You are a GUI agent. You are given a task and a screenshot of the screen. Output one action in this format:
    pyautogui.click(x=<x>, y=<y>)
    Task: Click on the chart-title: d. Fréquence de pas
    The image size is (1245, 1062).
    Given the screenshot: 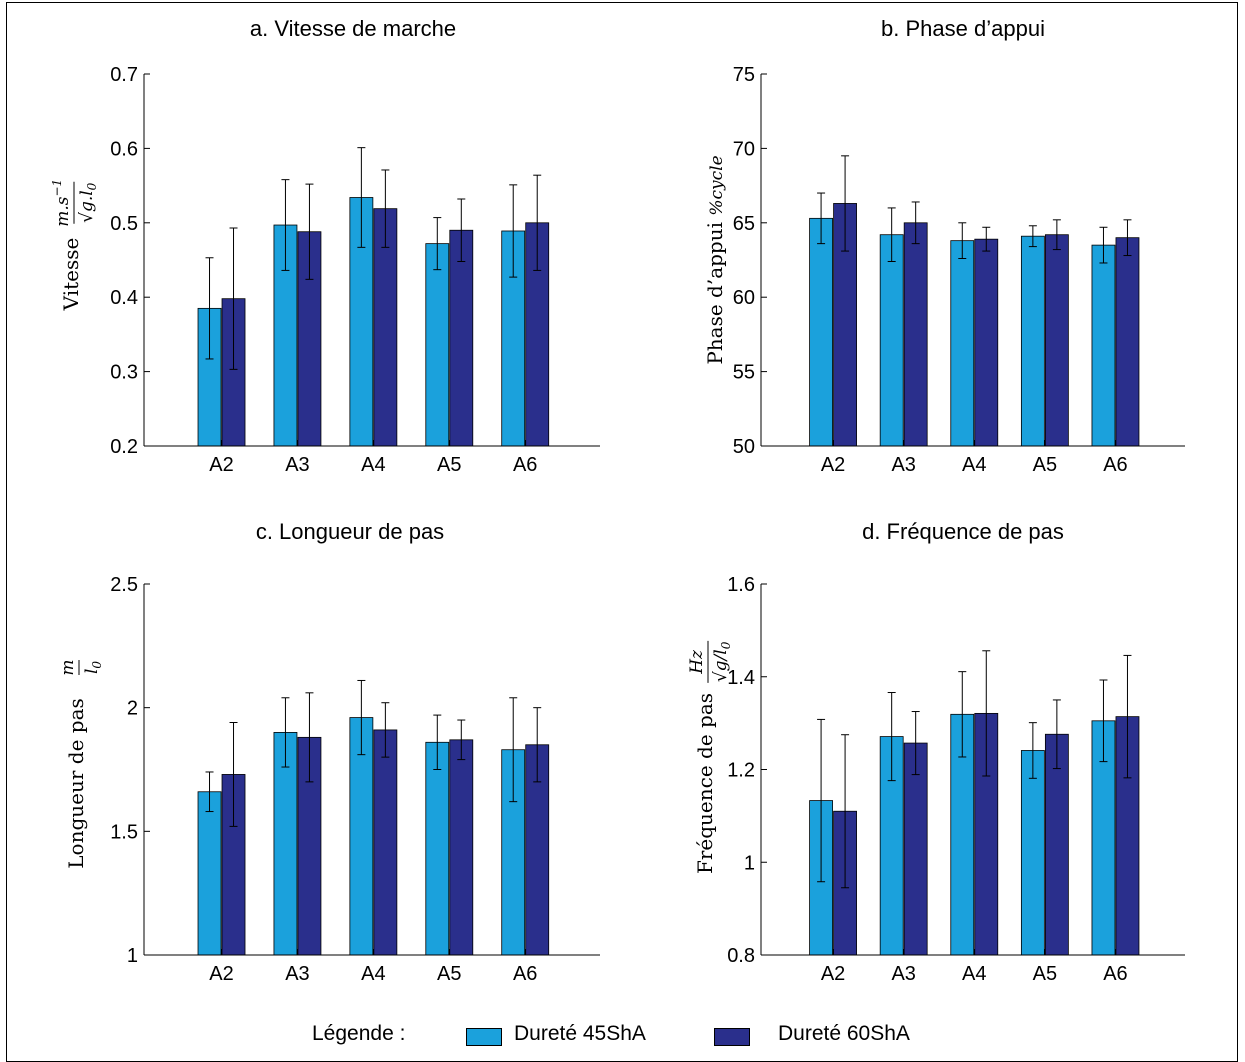 What is the action you would take?
    pyautogui.click(x=963, y=531)
    